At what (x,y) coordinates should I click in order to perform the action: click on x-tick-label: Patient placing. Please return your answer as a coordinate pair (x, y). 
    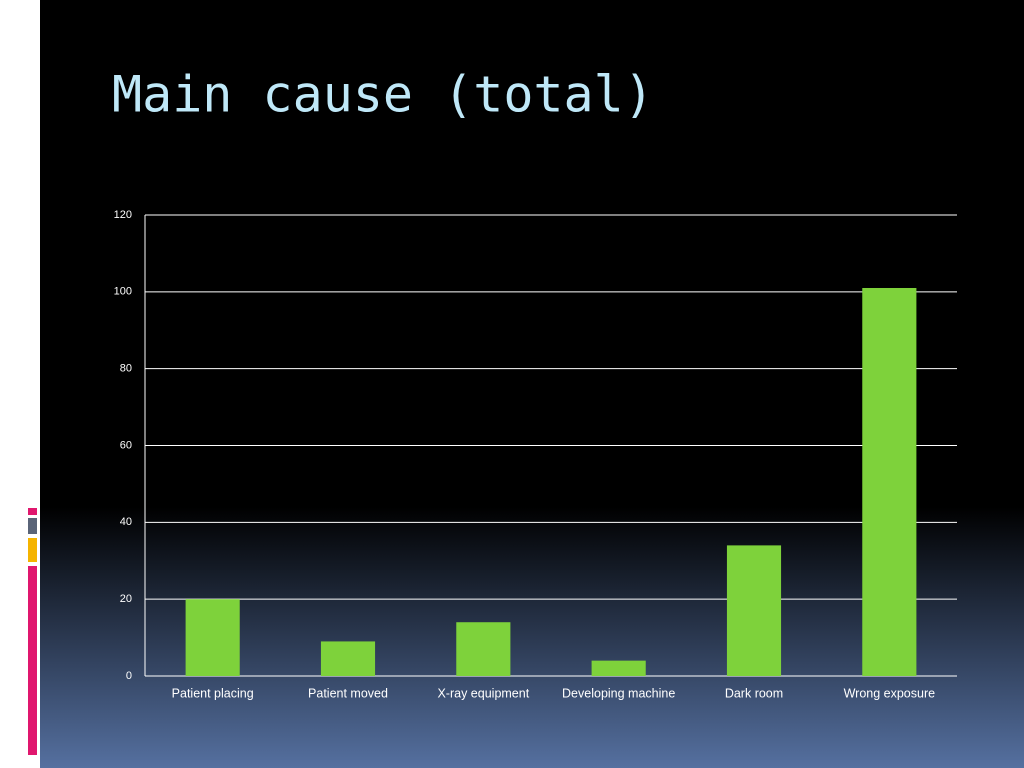
    Looking at the image, I should click on (213, 693).